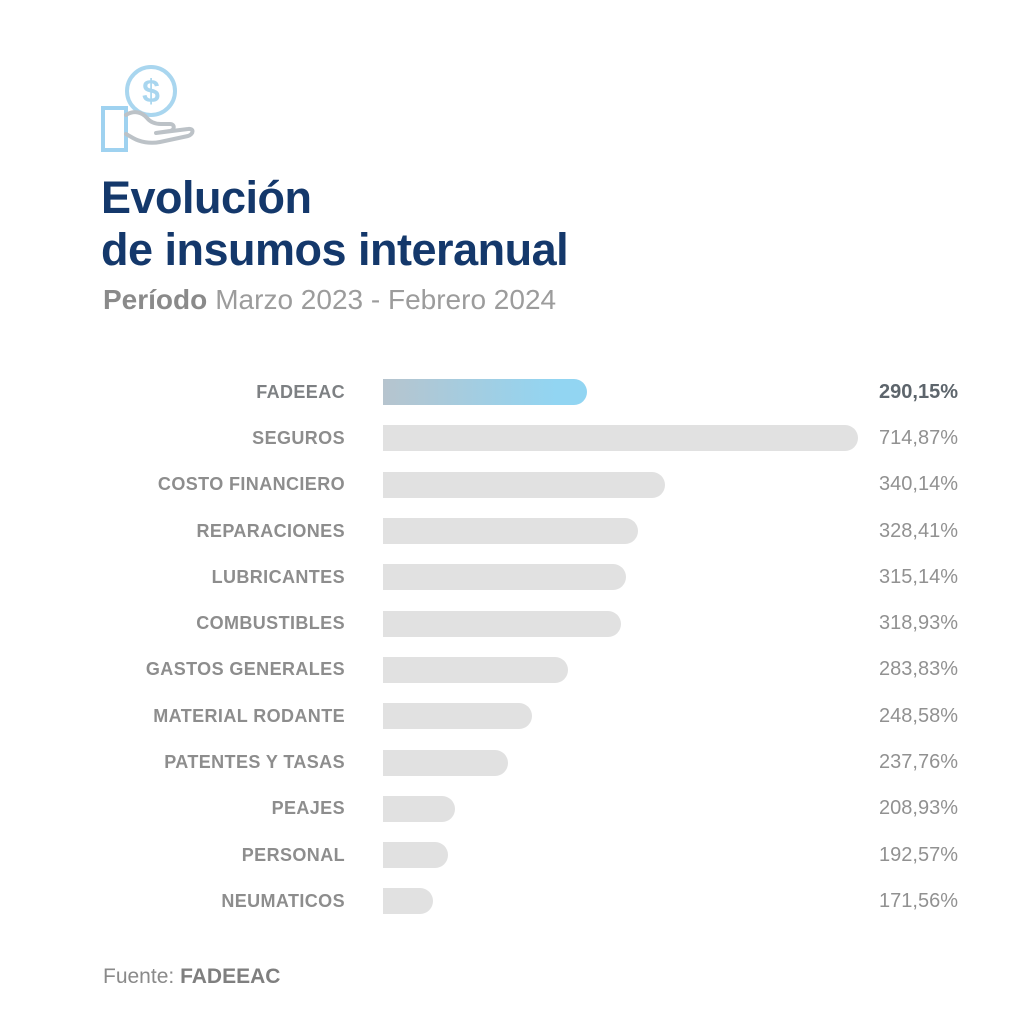  What do you see at coordinates (918, 669) in the screenshot?
I see `row-value: 283,83%` at bounding box center [918, 669].